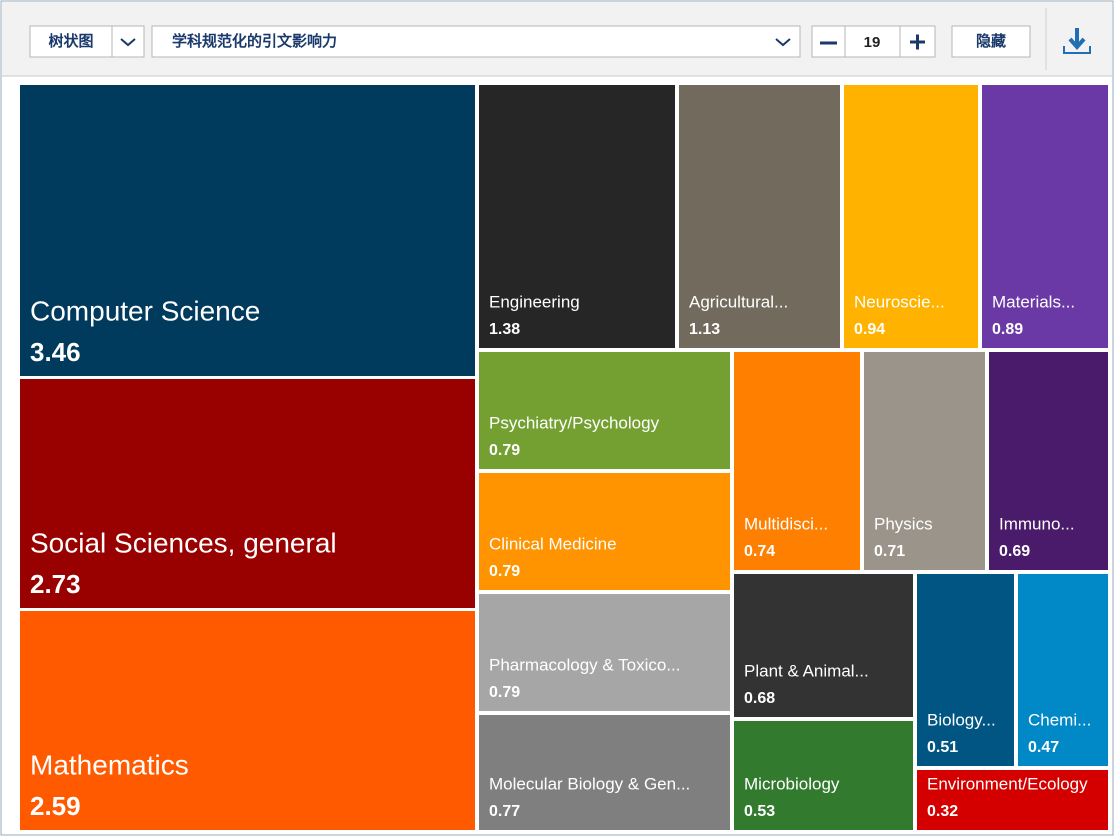 The height and width of the screenshot is (837, 1116). What do you see at coordinates (942, 811) in the screenshot?
I see `tile-value: 0.32` at bounding box center [942, 811].